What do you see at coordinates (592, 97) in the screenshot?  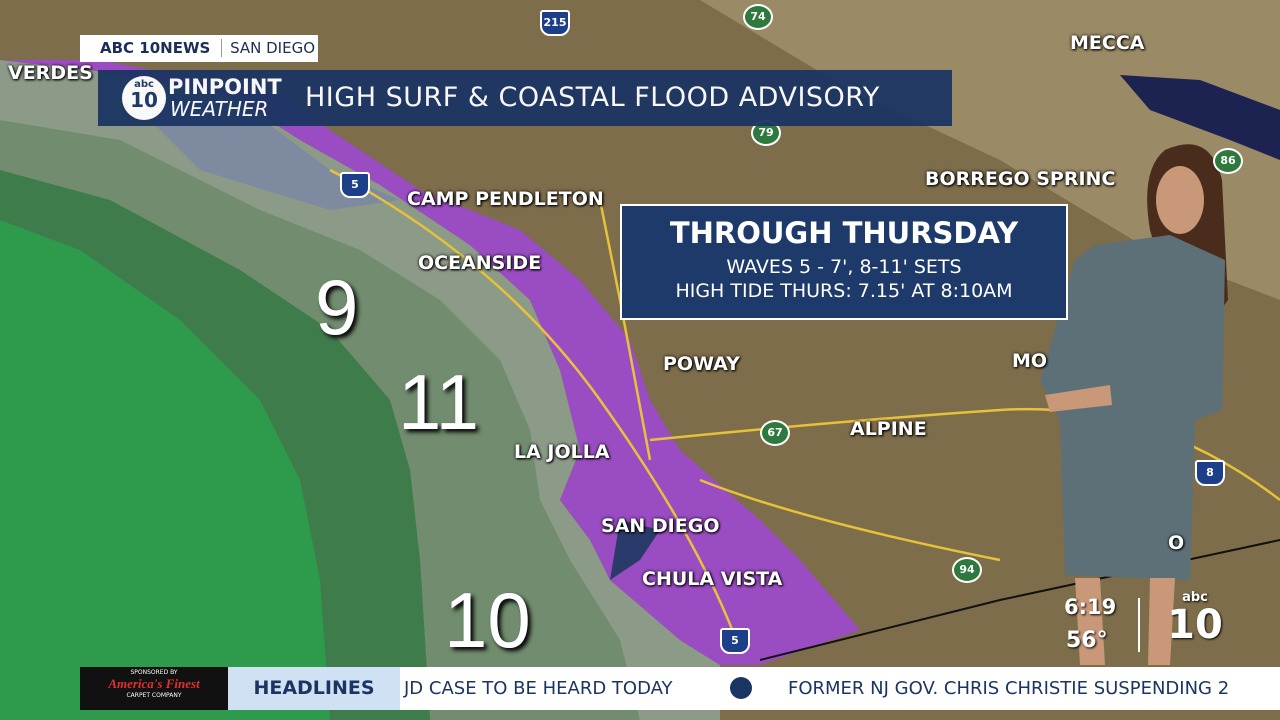 I see `headline-title: HIGH SURF & COASTAL FLOOD ADVISORY` at bounding box center [592, 97].